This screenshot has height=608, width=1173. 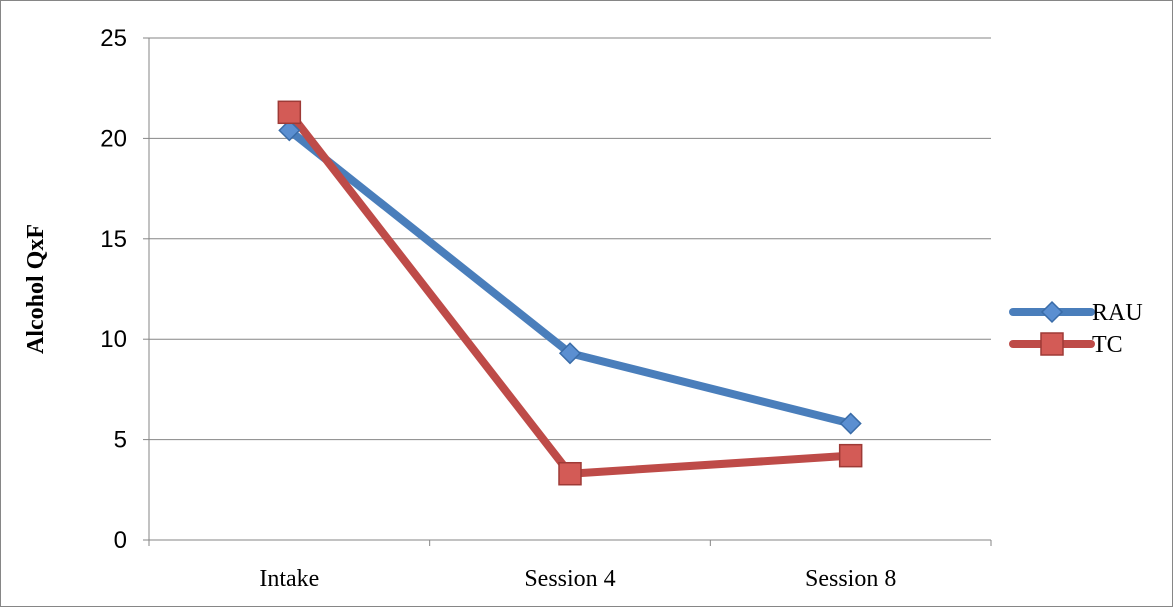 What do you see at coordinates (1076, 329) in the screenshot?
I see `legend: RAU TC` at bounding box center [1076, 329].